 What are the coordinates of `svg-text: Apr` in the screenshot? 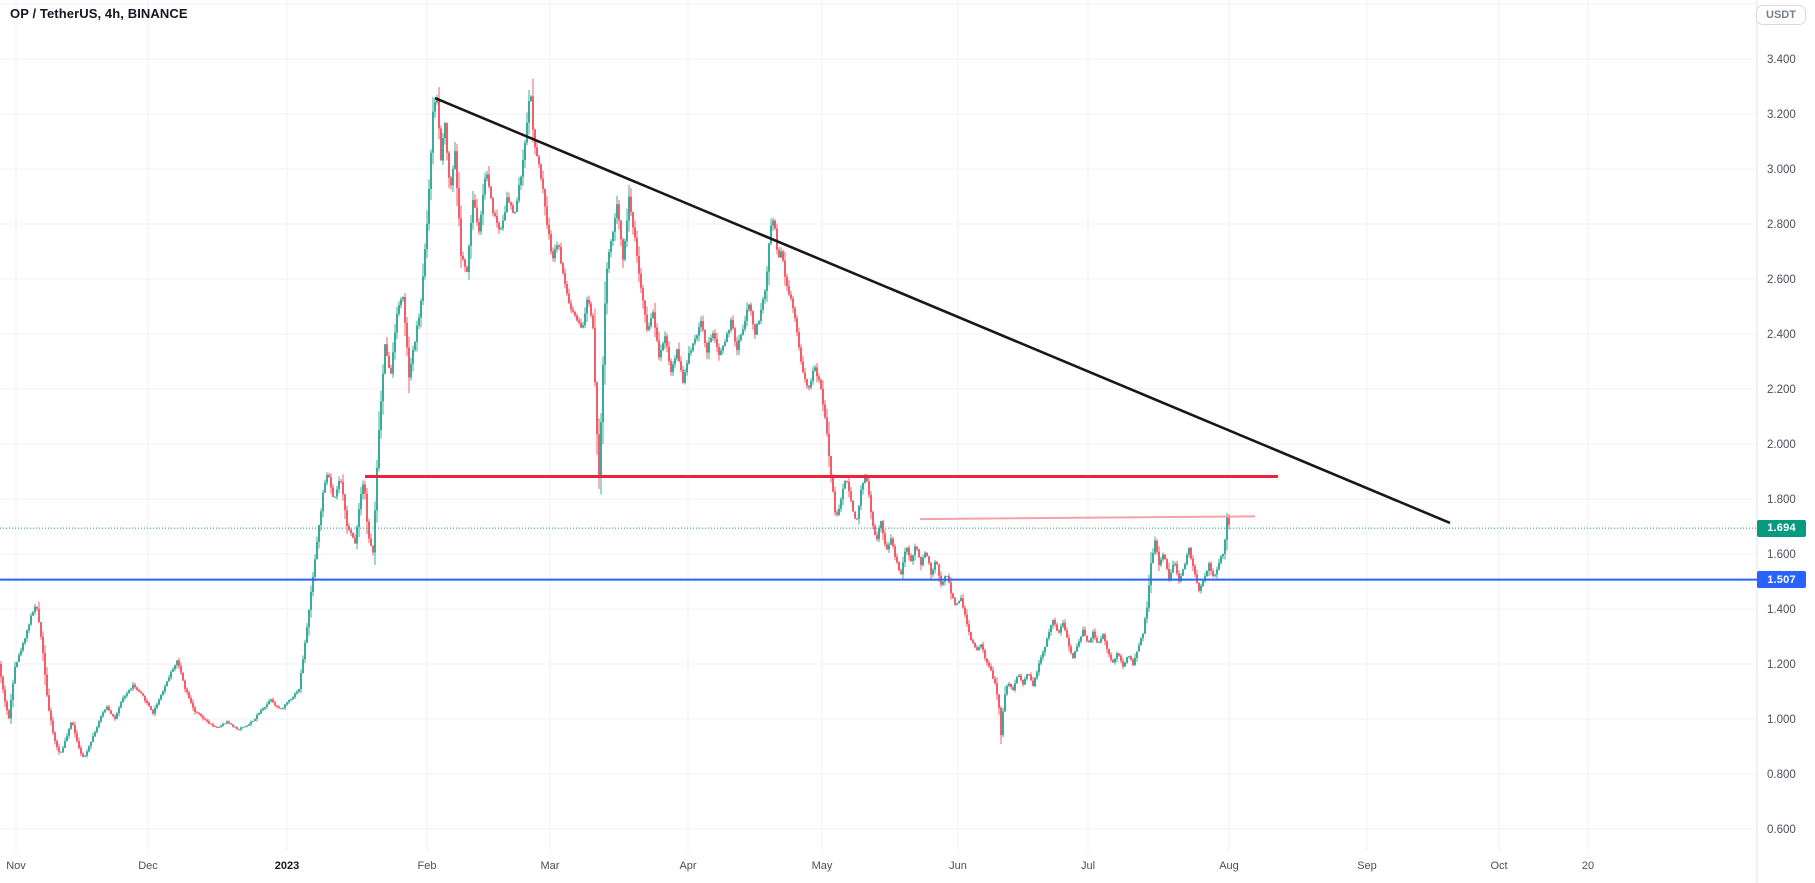 It's located at (687, 866).